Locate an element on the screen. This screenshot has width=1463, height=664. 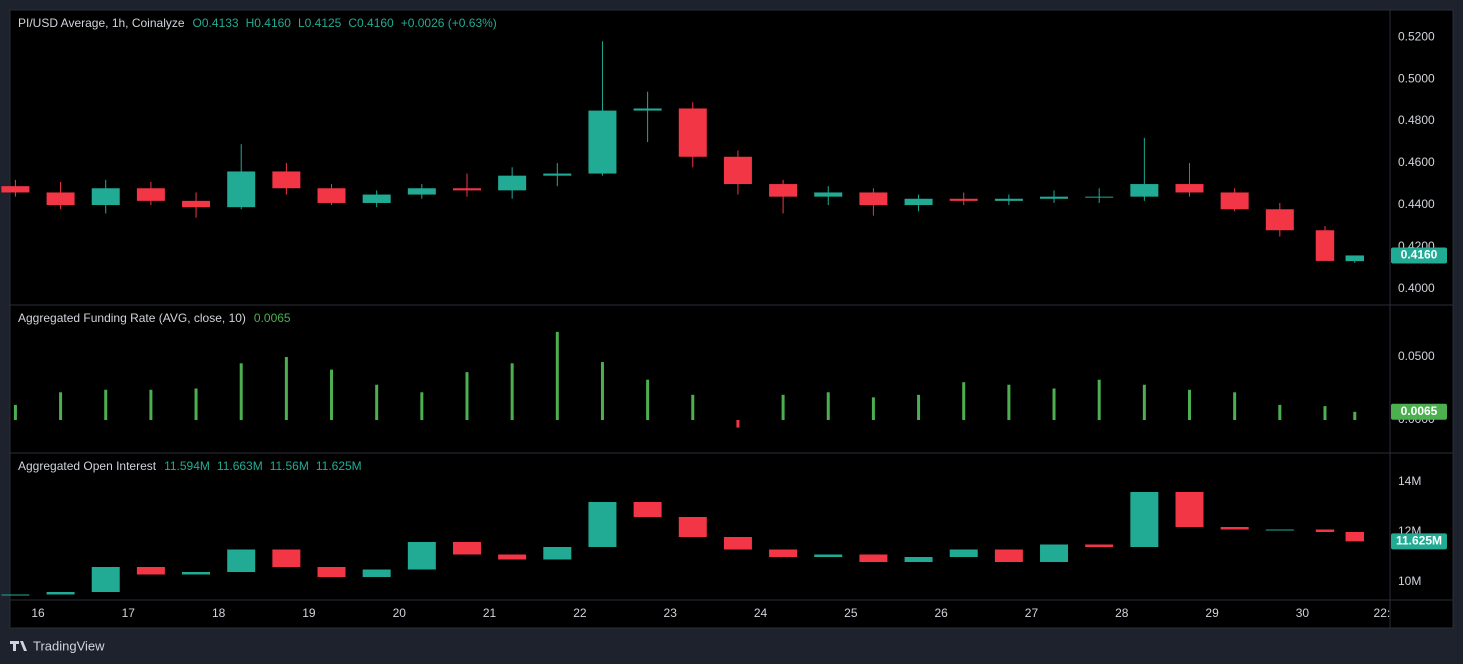
x-tick-label: 26 is located at coordinates (941, 613).